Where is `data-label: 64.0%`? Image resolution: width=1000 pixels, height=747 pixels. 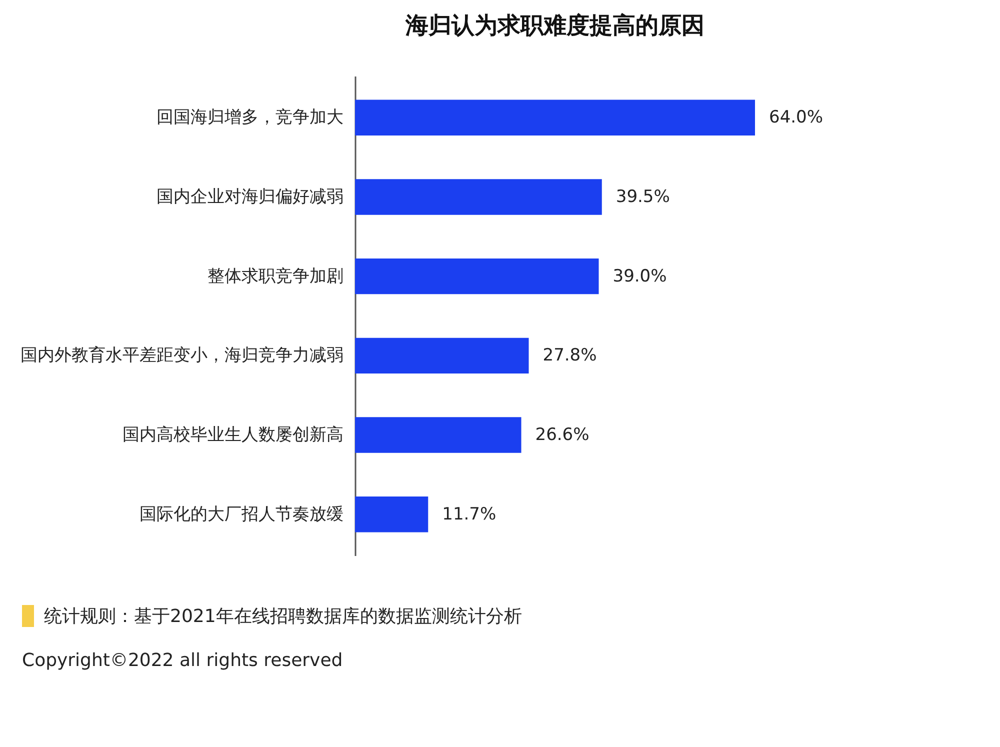
data-label: 64.0% is located at coordinates (796, 118).